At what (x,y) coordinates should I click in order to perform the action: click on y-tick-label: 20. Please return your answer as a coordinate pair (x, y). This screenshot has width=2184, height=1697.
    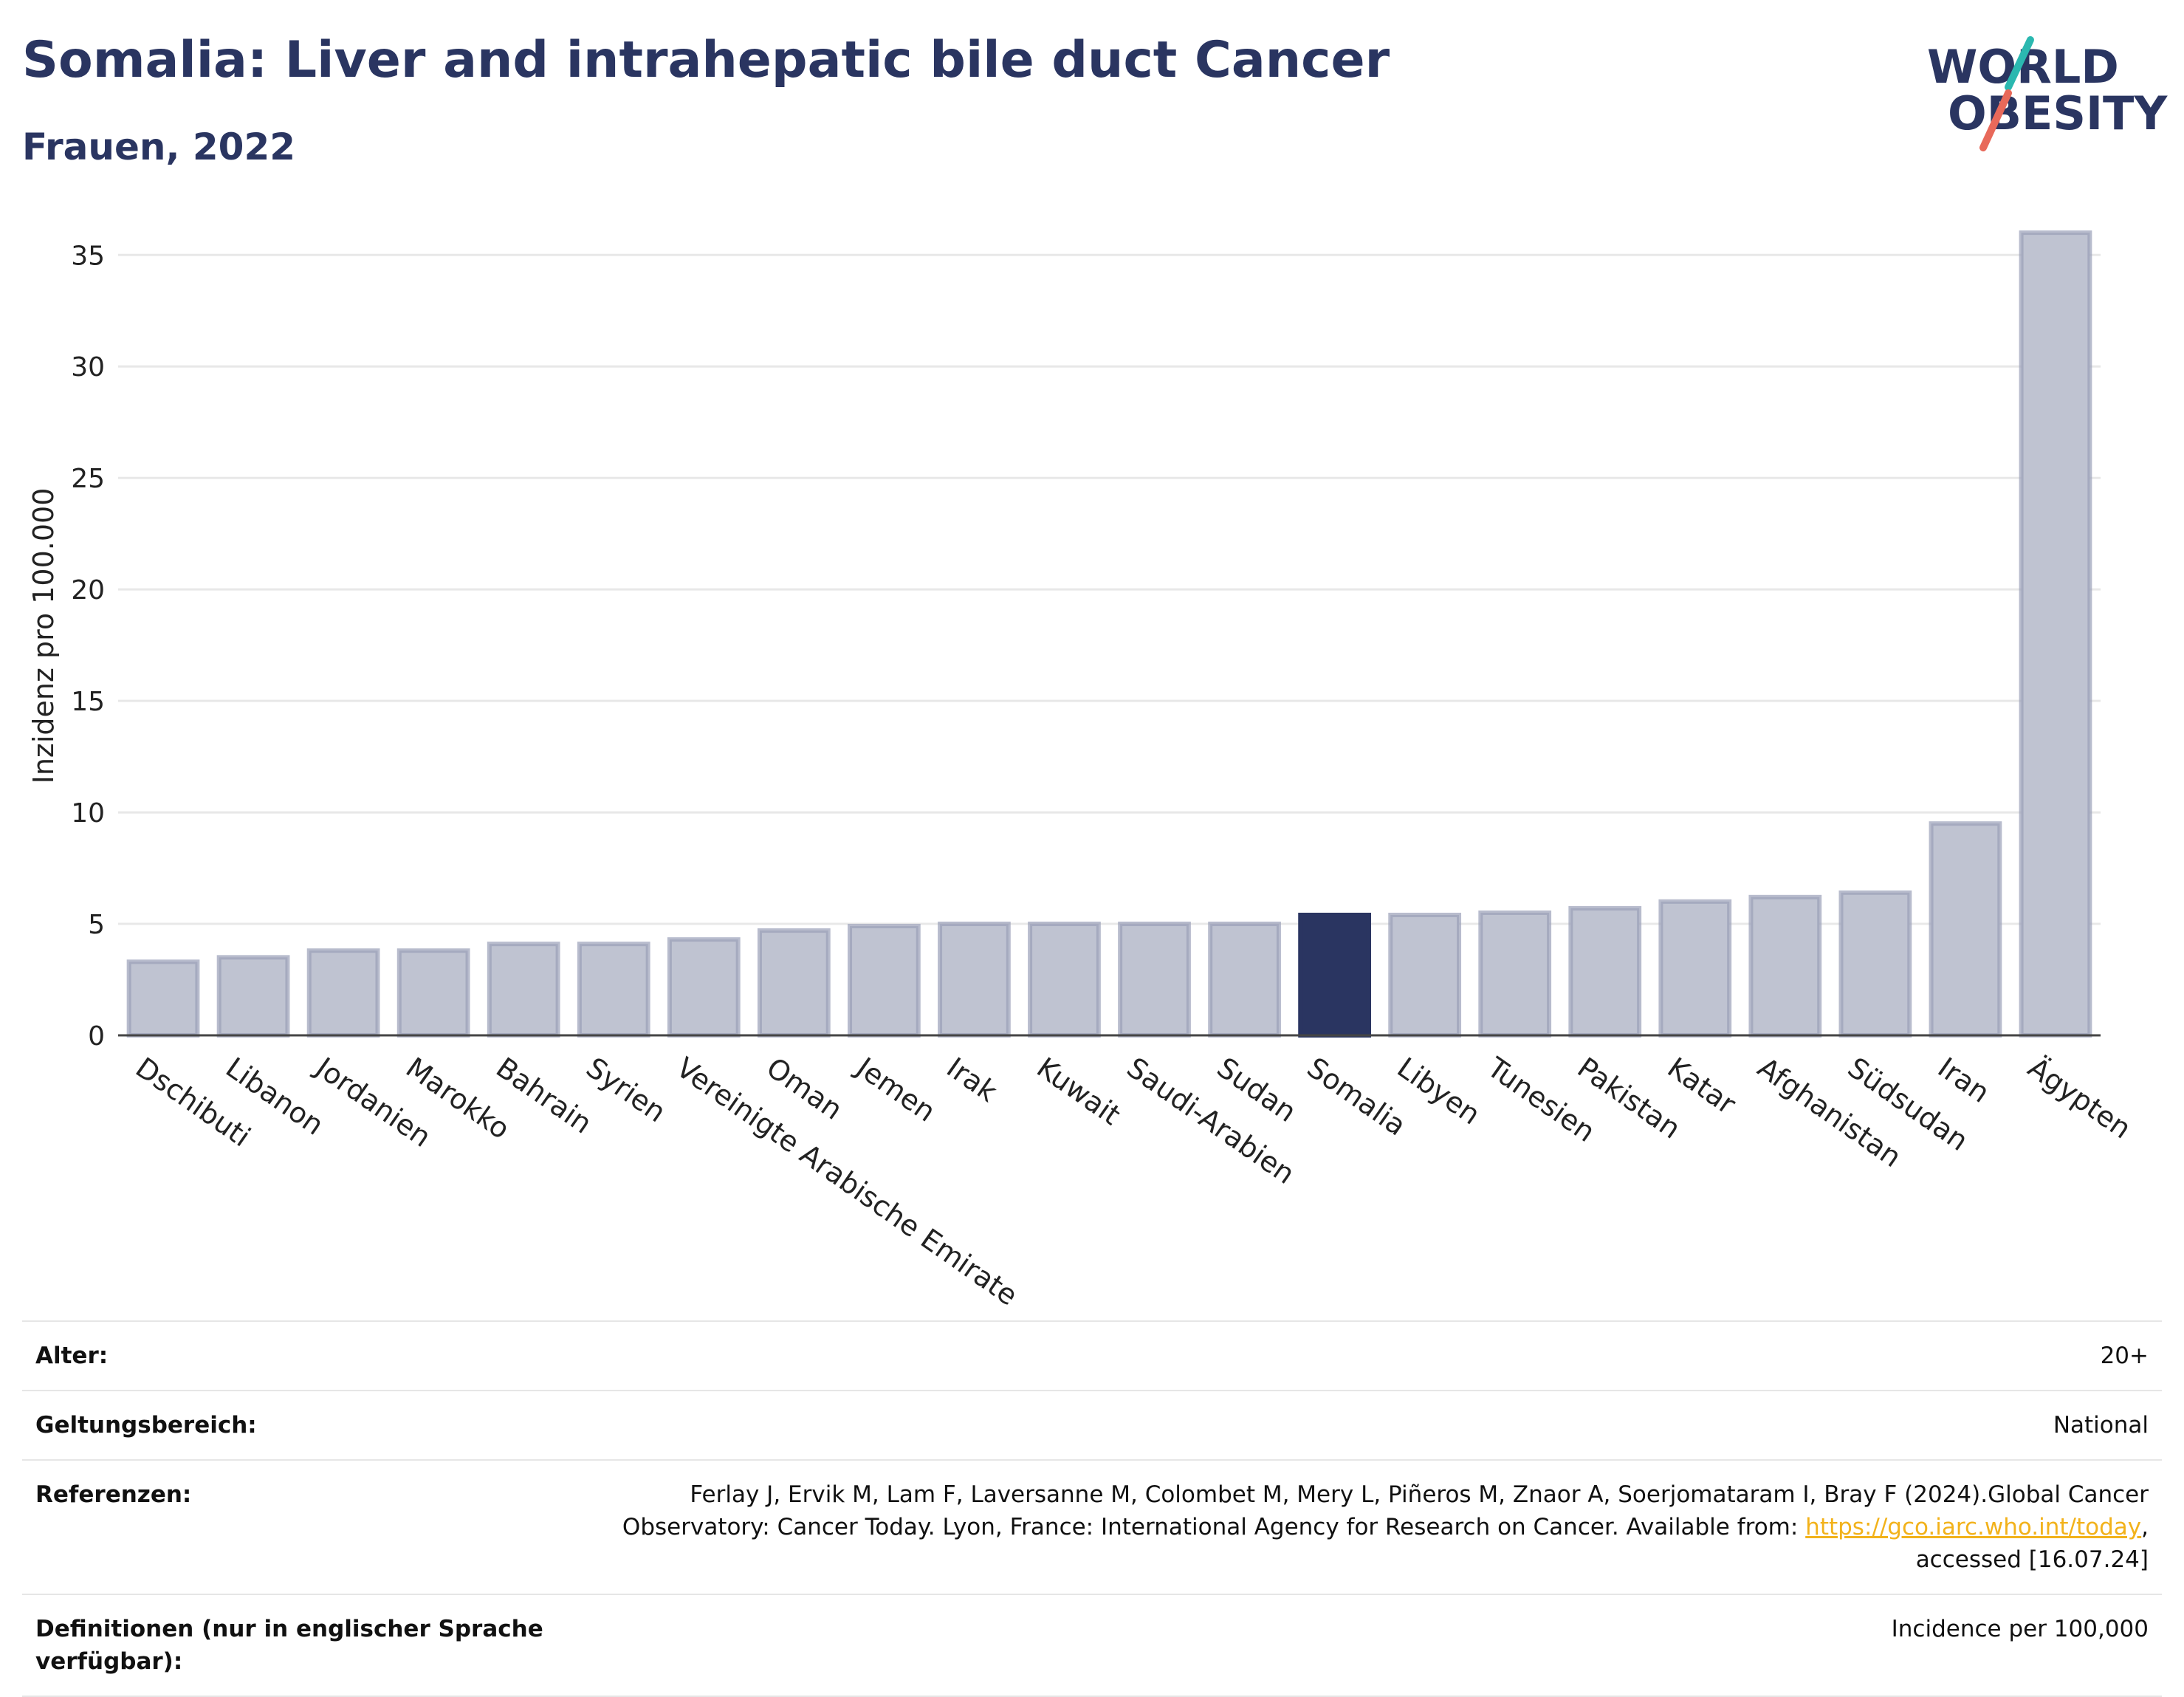
    Looking at the image, I should click on (88, 590).